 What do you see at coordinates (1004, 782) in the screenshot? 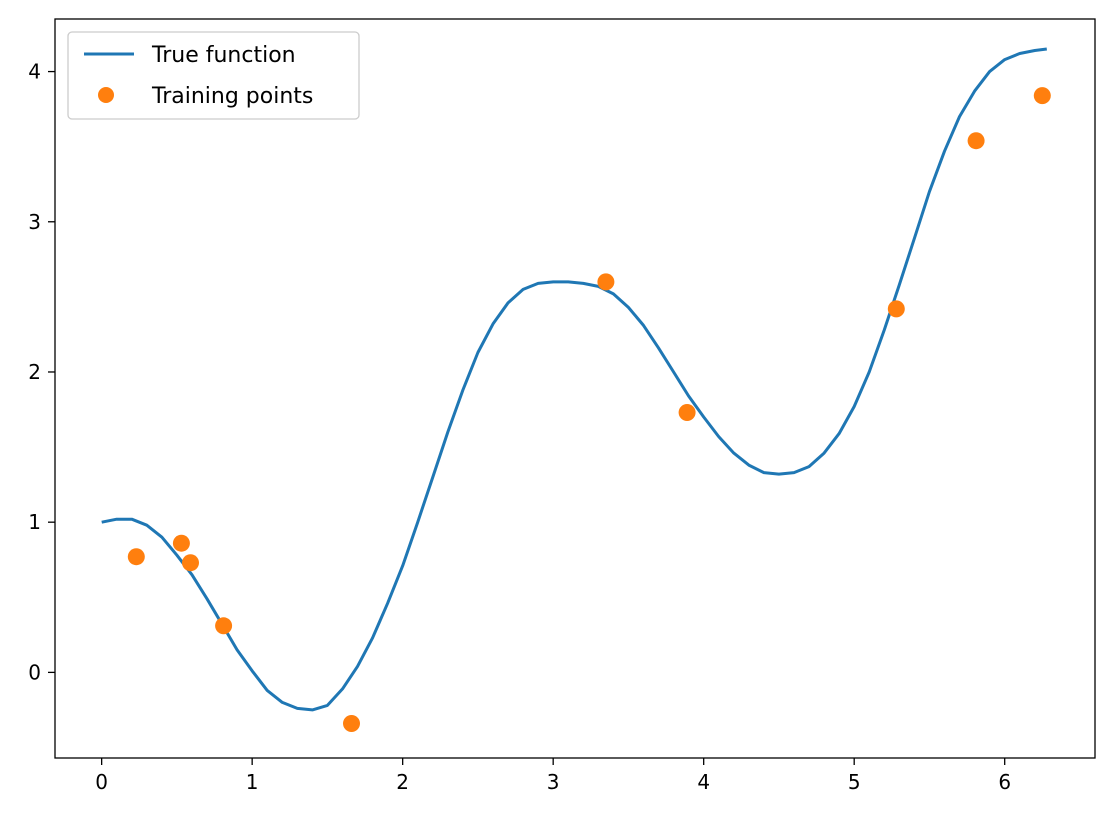
I see `x-tick-label: 6` at bounding box center [1004, 782].